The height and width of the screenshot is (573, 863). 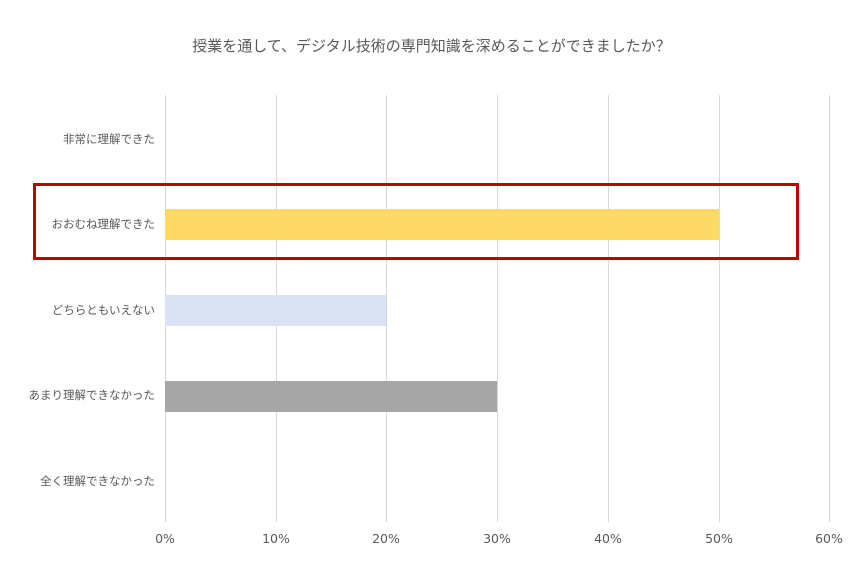 What do you see at coordinates (165, 538) in the screenshot?
I see `x-tick-label: 0%` at bounding box center [165, 538].